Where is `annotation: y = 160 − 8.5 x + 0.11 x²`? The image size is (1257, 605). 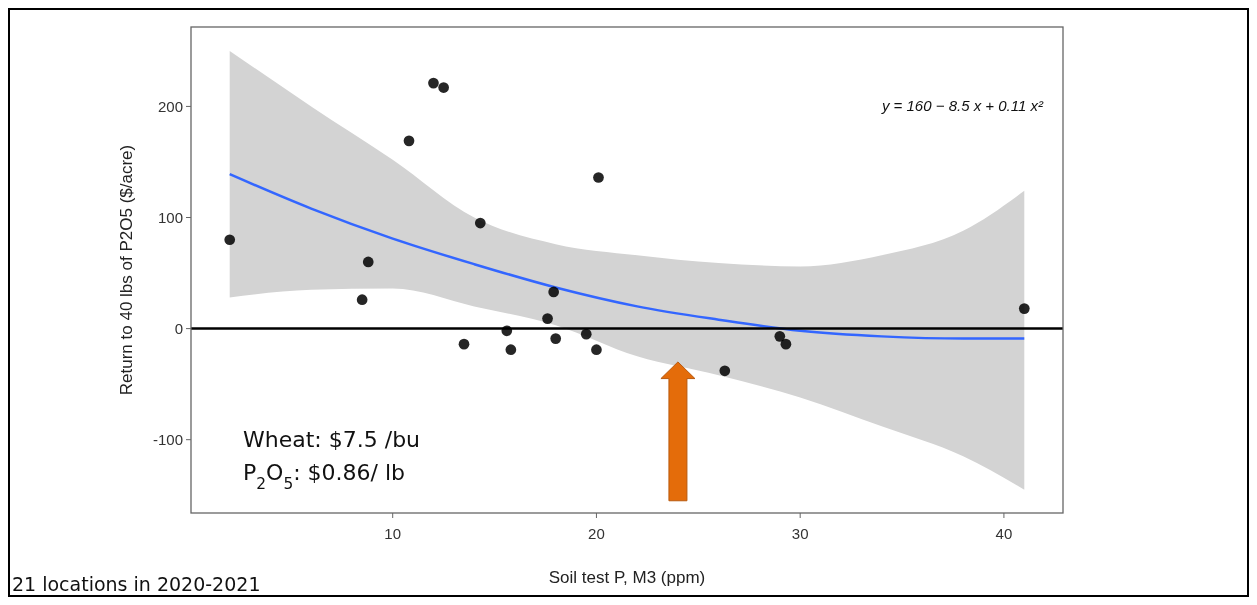 annotation: y = 160 − 8.5 x + 0.11 x² is located at coordinates (962, 106).